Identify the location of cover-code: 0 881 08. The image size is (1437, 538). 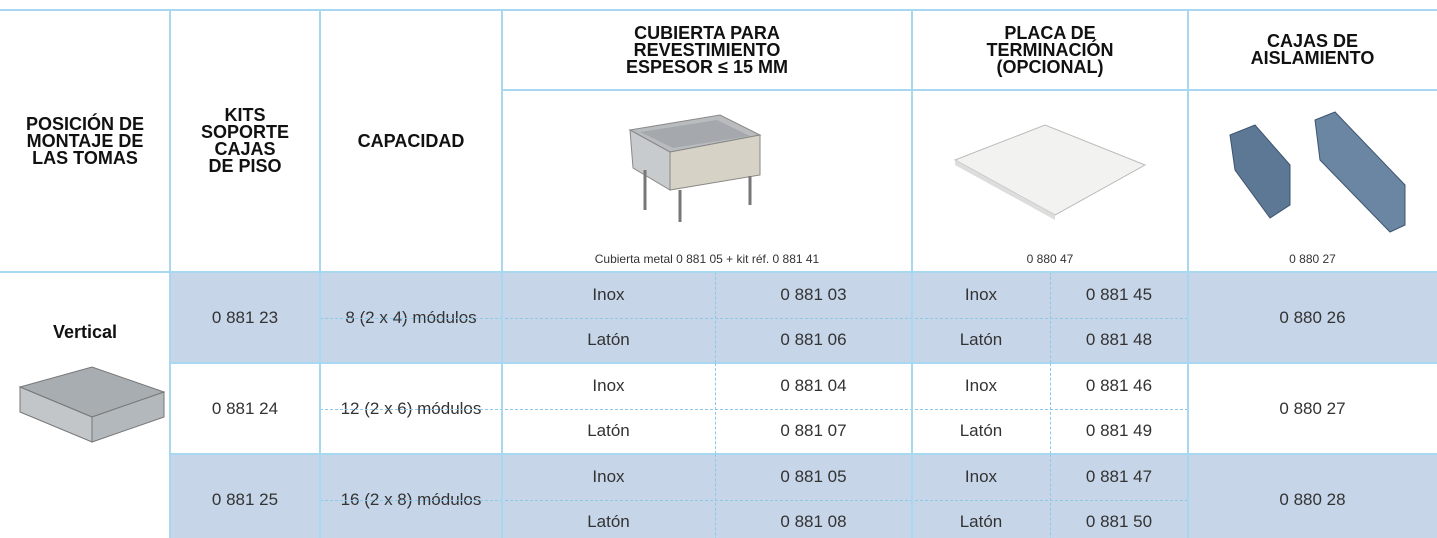
(813, 522).